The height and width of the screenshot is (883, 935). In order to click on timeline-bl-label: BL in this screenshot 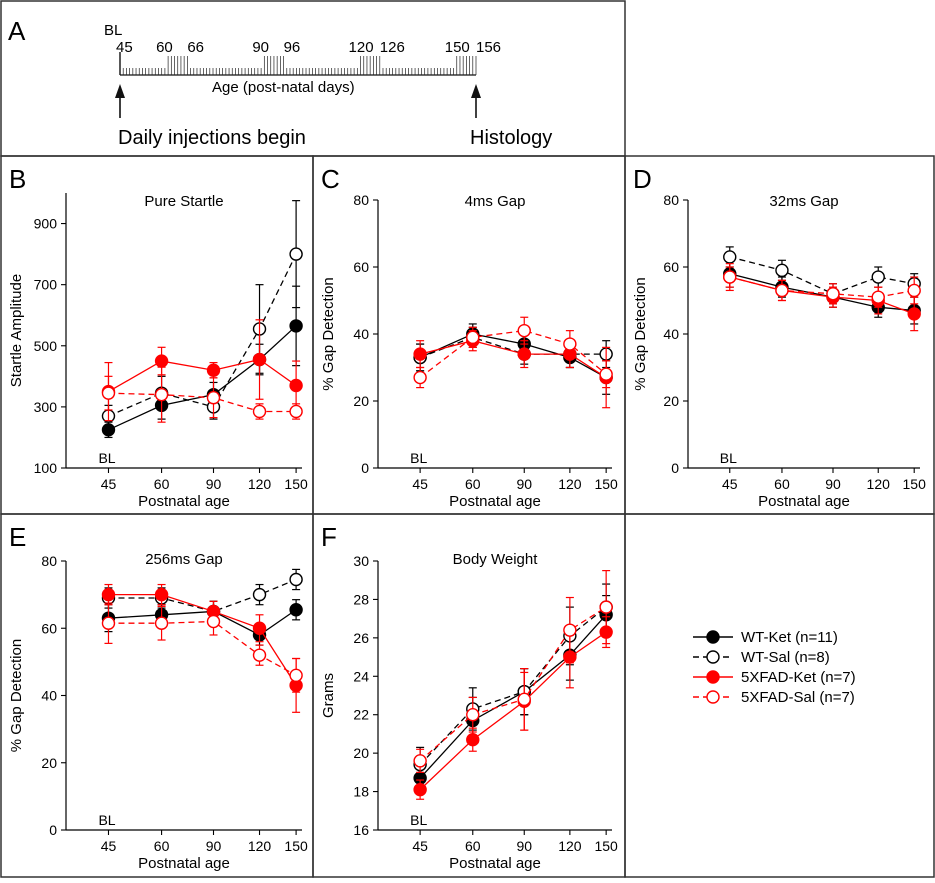, I will do `click(113, 30)`.